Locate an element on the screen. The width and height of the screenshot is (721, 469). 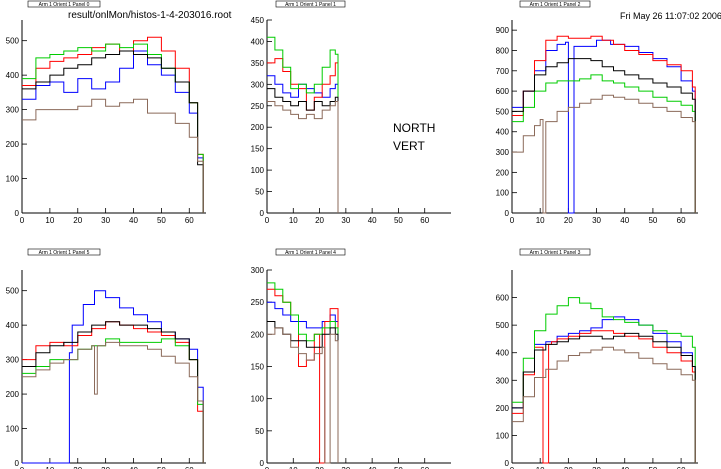
pad-title: Arm 1 Orient 1 Panel 5 is located at coordinates (64, 253).